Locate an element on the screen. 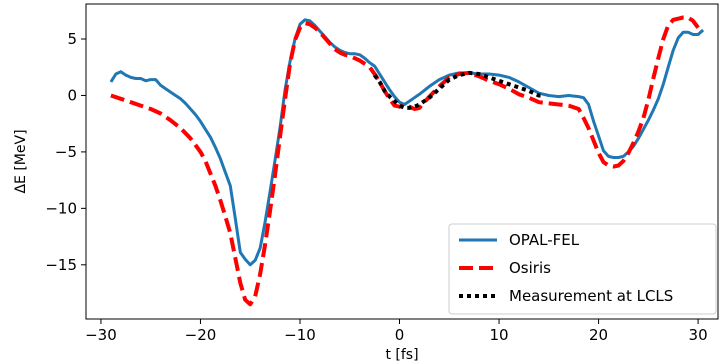  x-tick-label: 0 is located at coordinates (400, 335).